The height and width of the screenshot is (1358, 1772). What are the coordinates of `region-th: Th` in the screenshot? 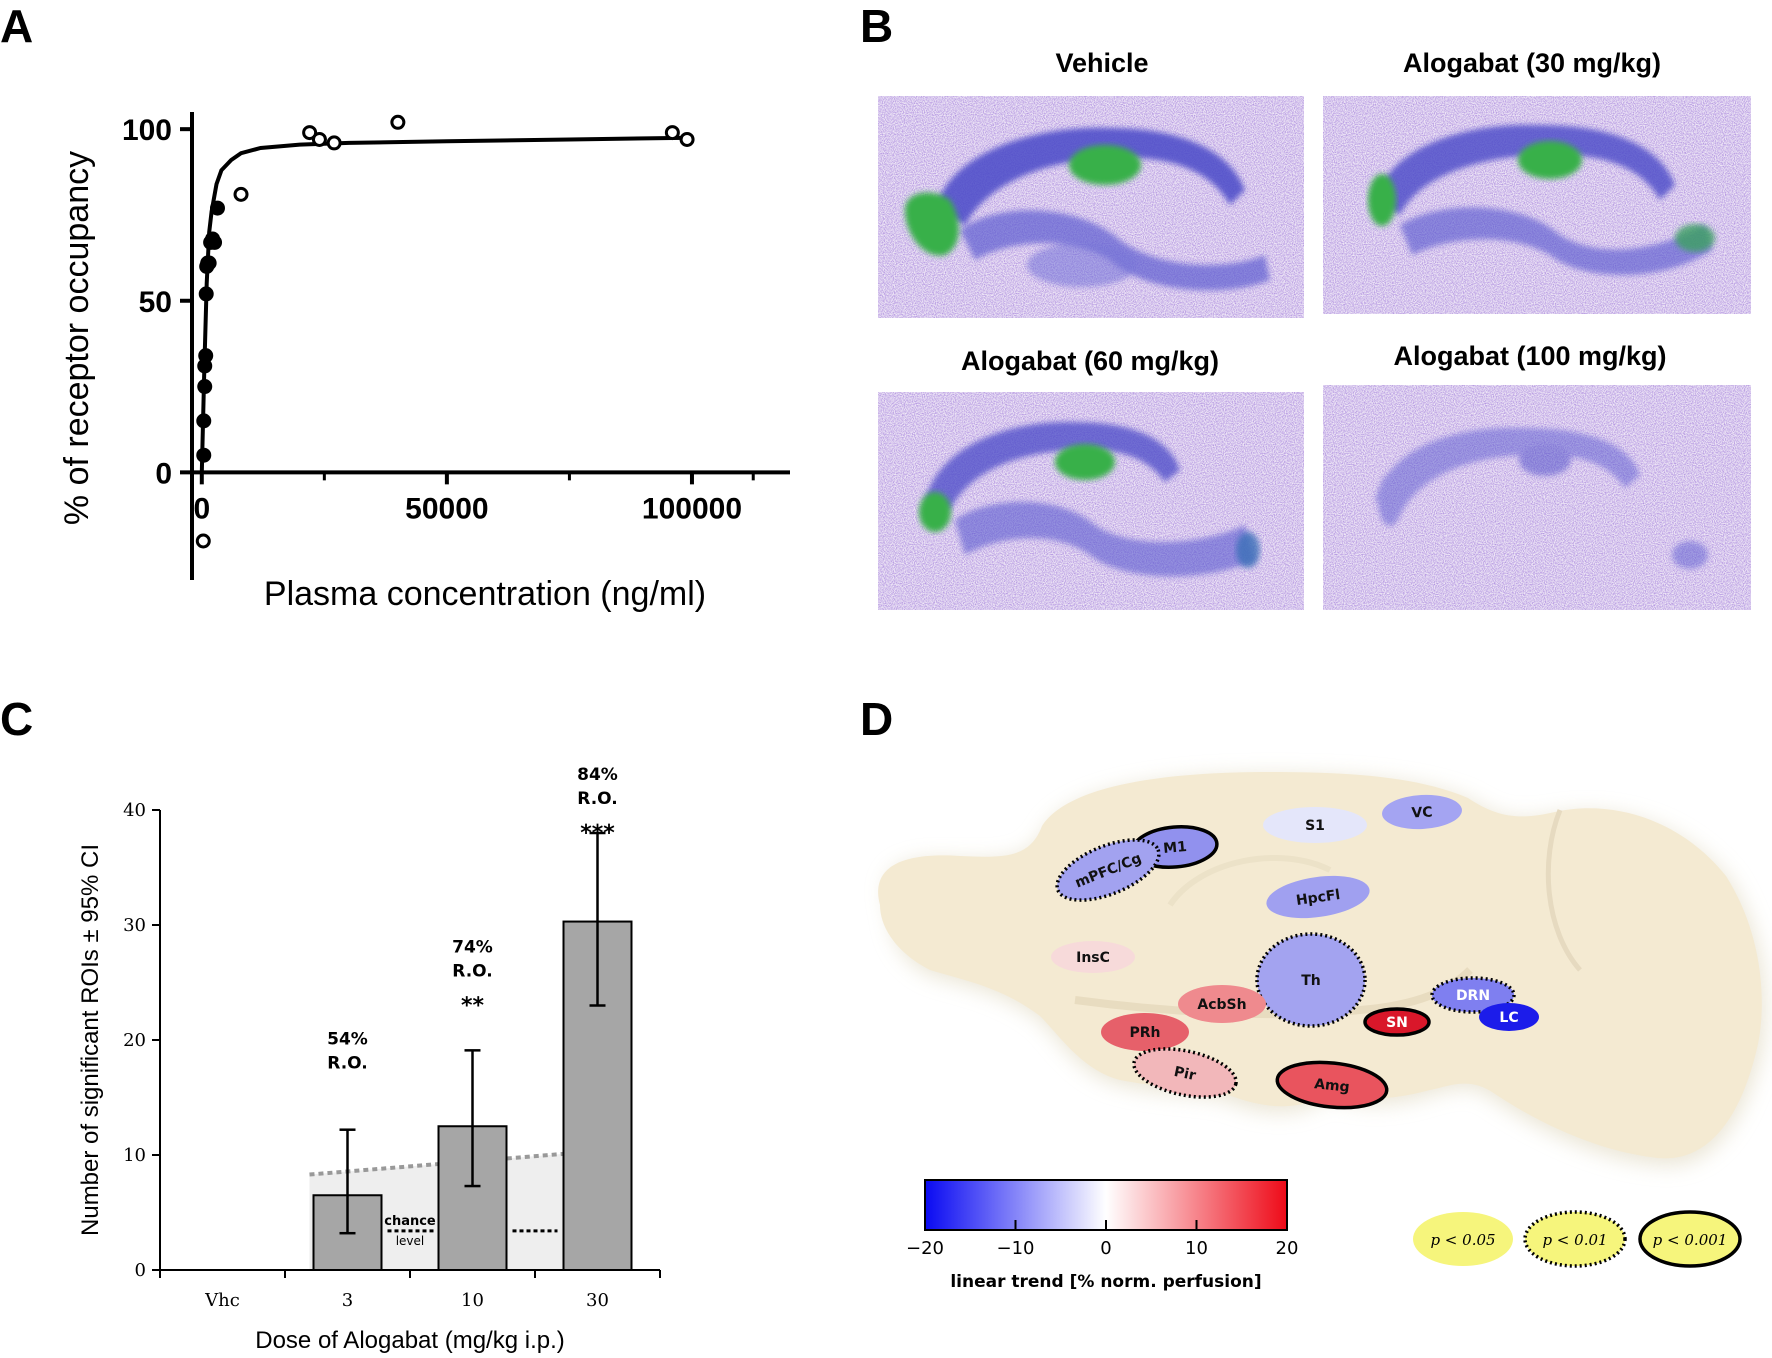 It's located at (1311, 980).